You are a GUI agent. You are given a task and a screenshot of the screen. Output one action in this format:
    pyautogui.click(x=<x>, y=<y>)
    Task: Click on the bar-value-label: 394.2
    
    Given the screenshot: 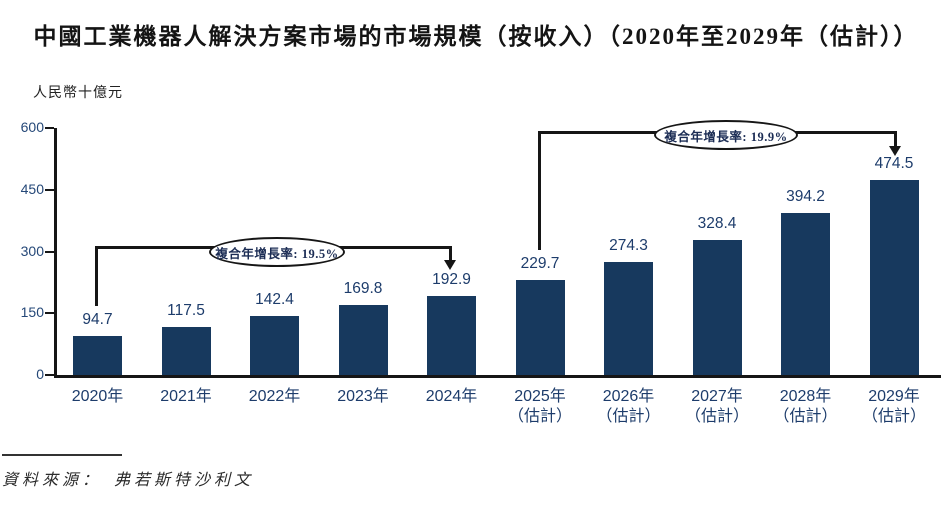 What is the action you would take?
    pyautogui.click(x=805, y=196)
    